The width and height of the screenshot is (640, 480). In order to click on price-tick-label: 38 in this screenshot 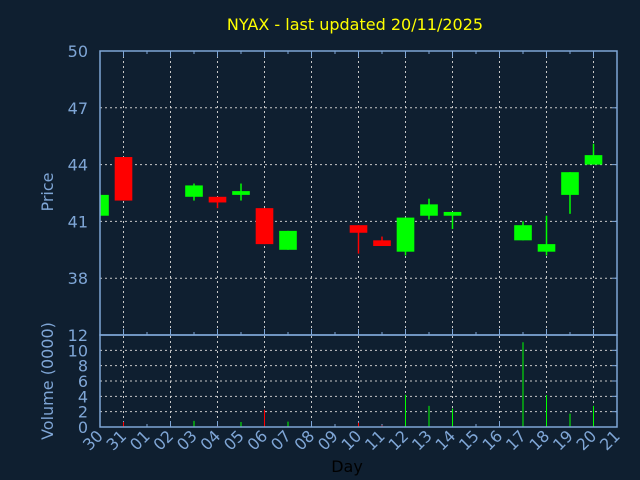, I will do `click(78, 278)`.